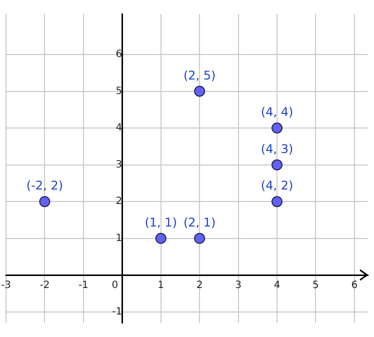 The height and width of the screenshot is (337, 374). Describe the element at coordinates (354, 285) in the screenshot. I see `x-tick-label: 6` at that location.